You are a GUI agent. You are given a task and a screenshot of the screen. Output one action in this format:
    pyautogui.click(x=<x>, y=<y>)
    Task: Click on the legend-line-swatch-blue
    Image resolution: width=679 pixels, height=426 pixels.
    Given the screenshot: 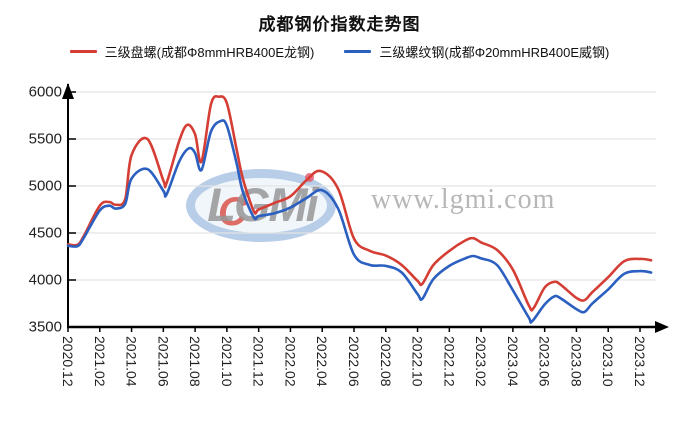 What is the action you would take?
    pyautogui.click(x=358, y=51)
    